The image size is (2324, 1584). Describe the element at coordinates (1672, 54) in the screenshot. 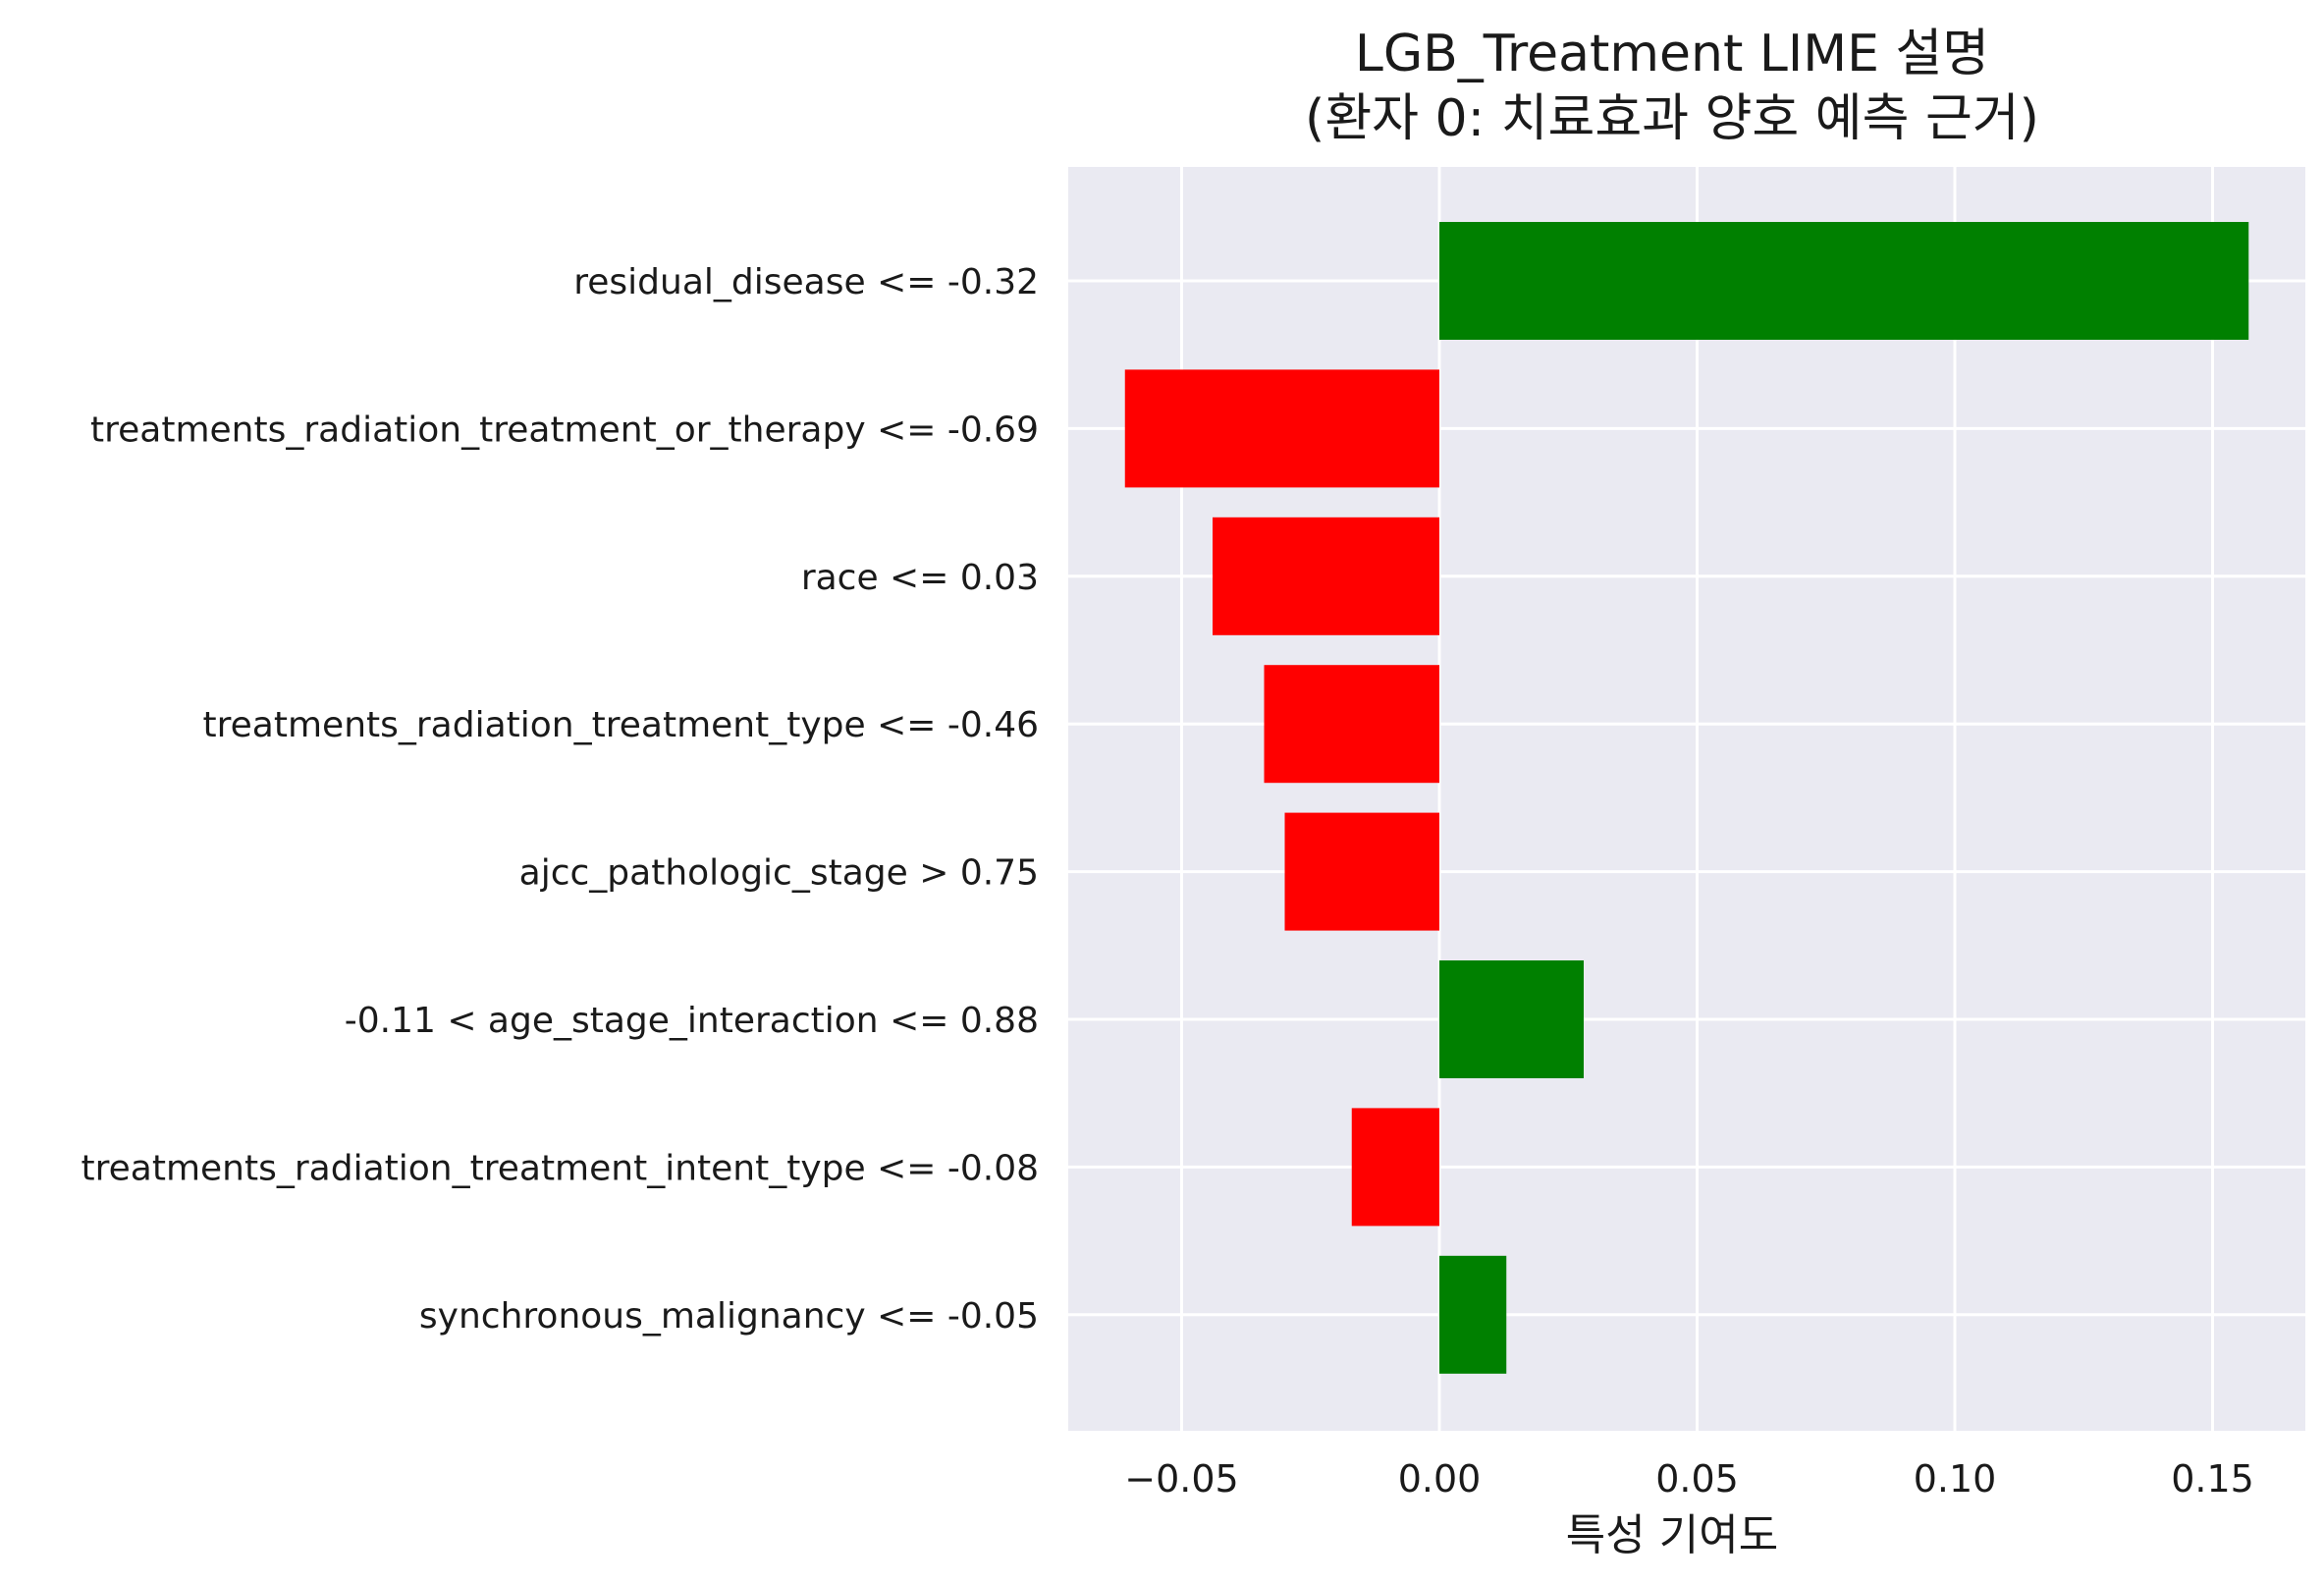

I see `chart-title: LGB_Treatment LIME 설명` at that location.